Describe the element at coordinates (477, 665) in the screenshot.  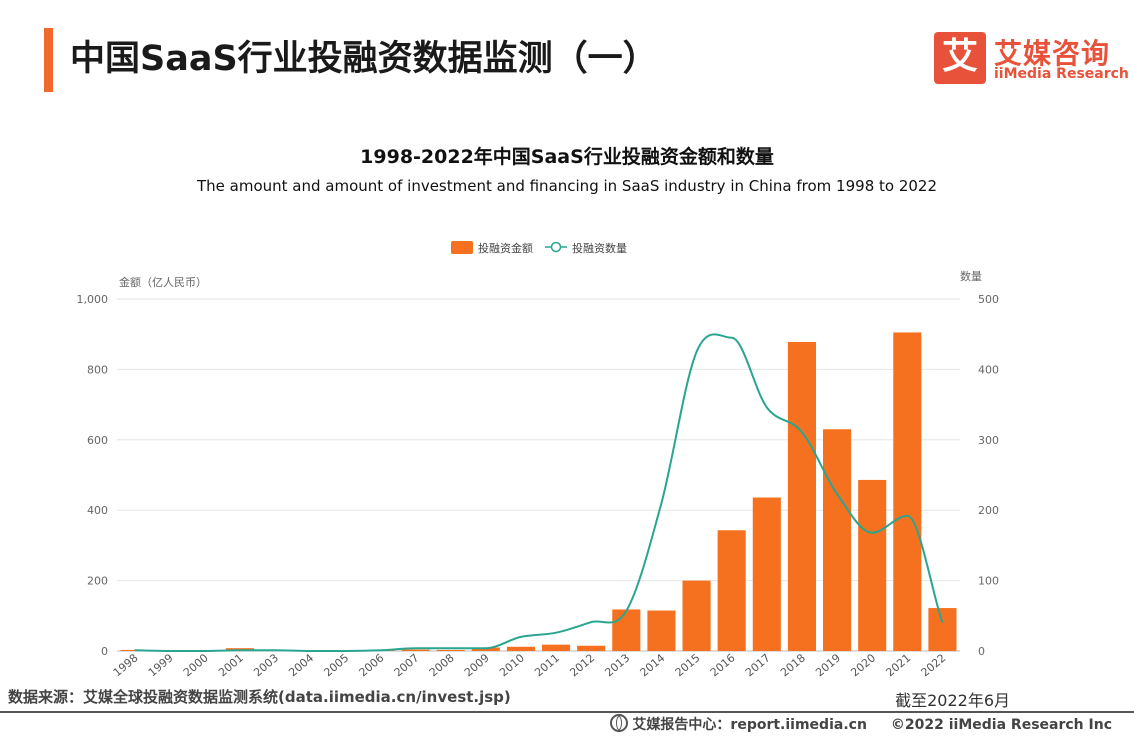
I see `x-tick-label: 2009` at that location.